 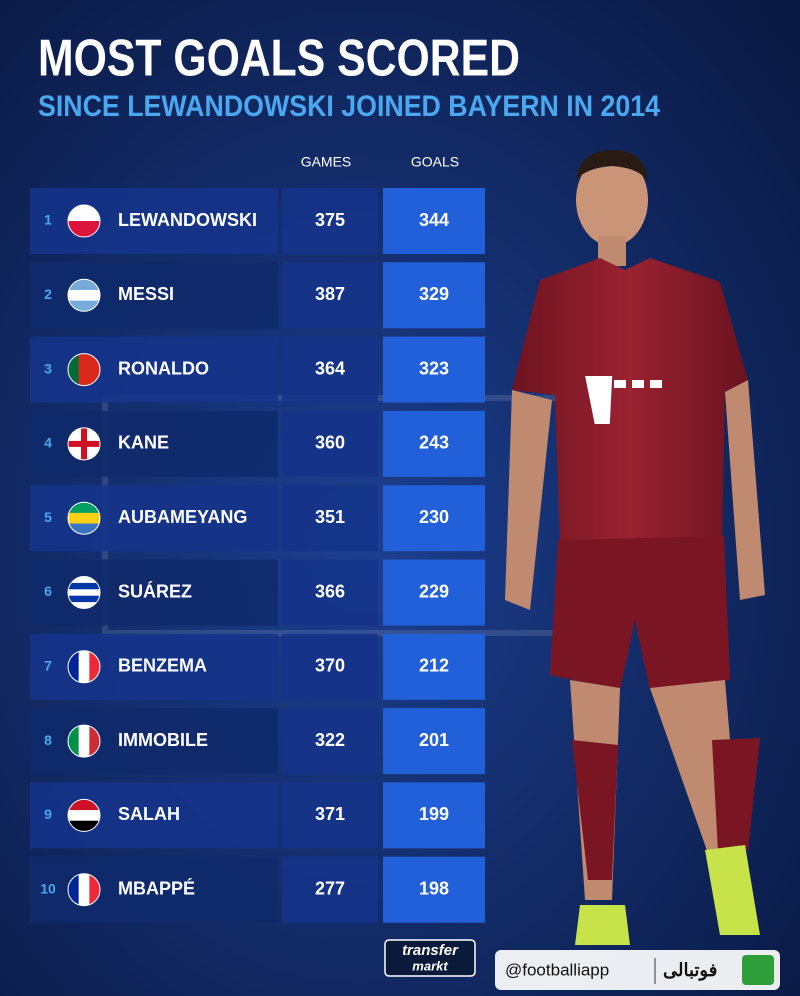 I want to click on games: 375, so click(x=330, y=220).